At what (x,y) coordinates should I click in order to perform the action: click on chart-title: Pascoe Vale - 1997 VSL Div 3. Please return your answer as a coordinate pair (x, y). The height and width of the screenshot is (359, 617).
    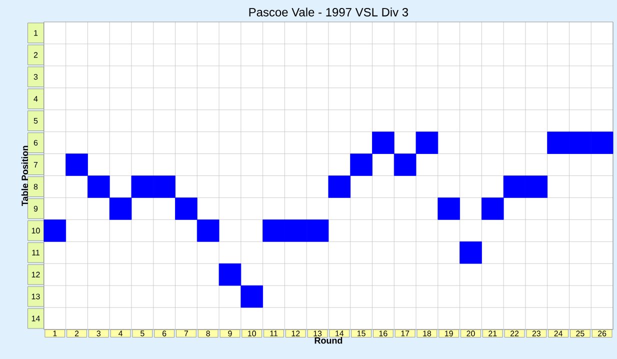
    Looking at the image, I should click on (328, 11).